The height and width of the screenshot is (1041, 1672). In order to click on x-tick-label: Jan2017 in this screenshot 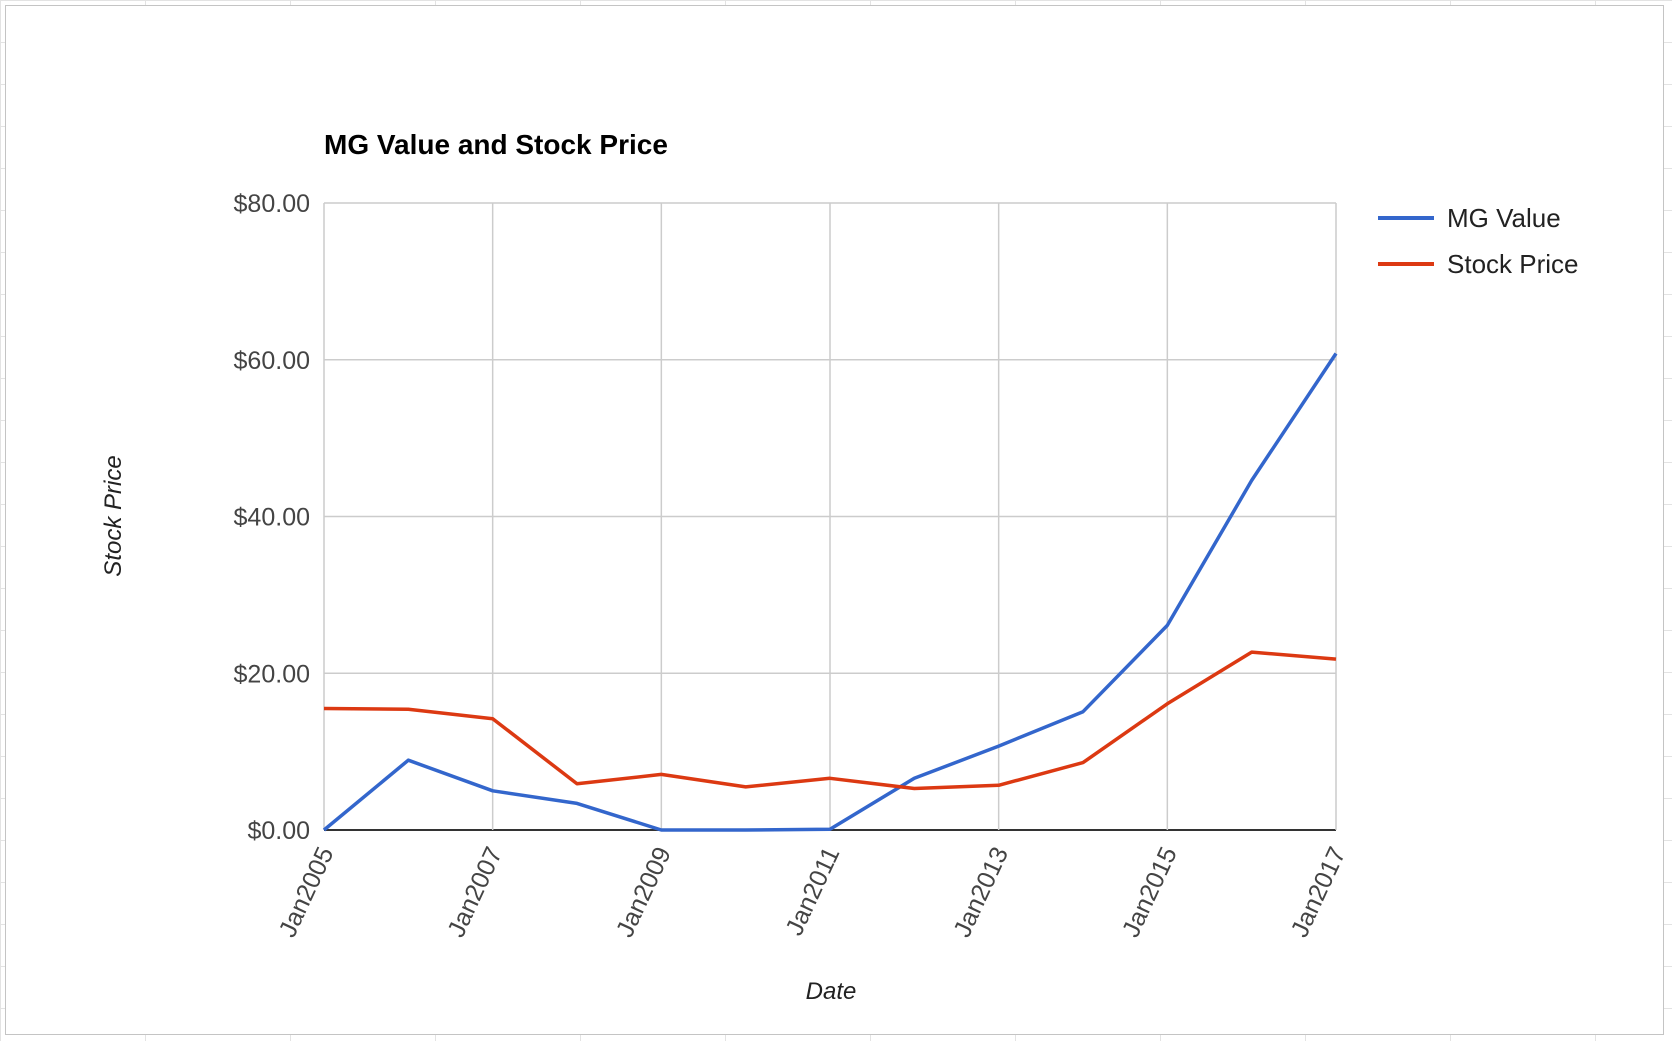, I will do `click(1319, 892)`.